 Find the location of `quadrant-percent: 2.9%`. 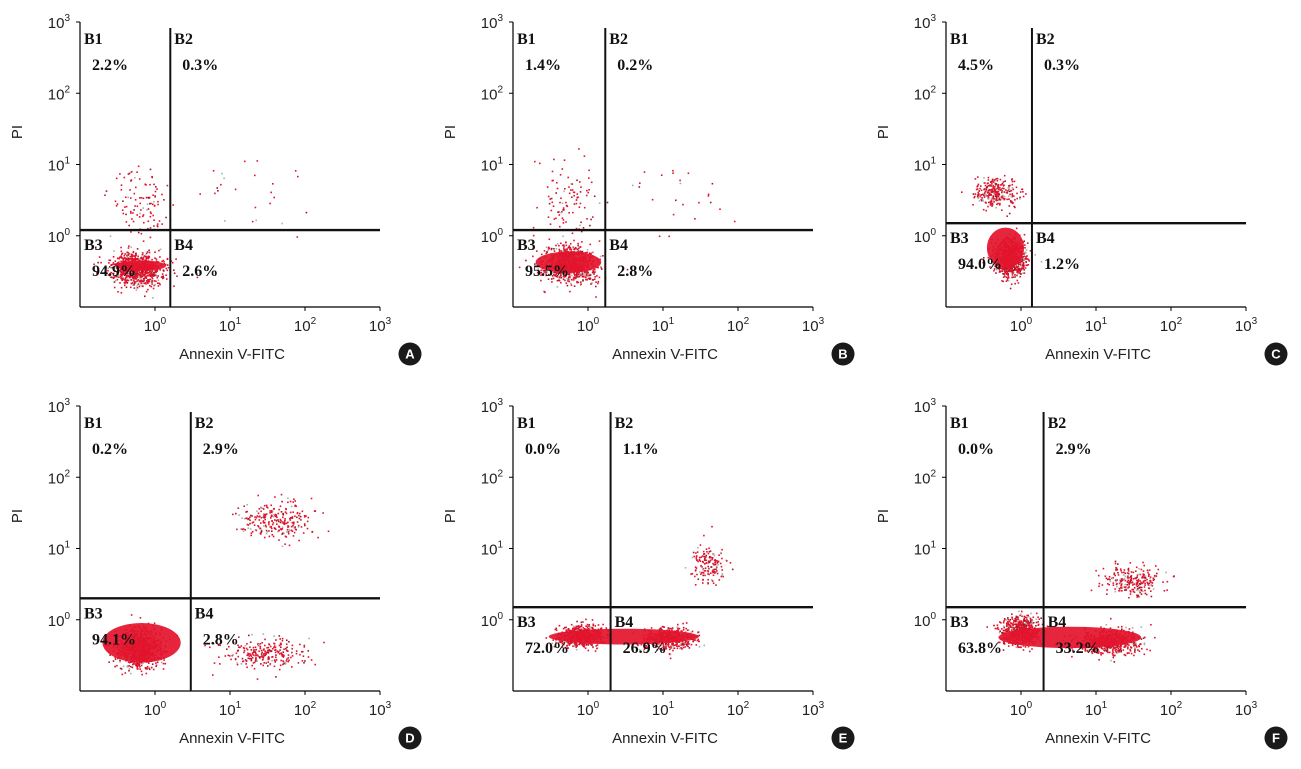

quadrant-percent: 2.9% is located at coordinates (221, 449).